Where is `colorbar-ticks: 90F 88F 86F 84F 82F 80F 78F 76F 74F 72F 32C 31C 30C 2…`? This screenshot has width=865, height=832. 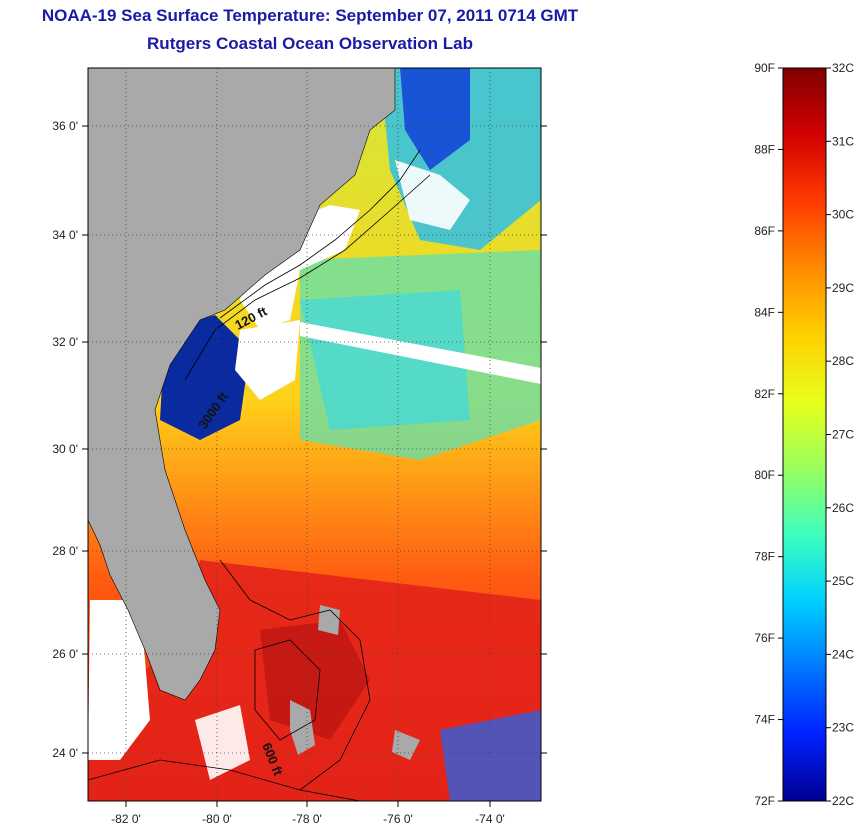 colorbar-ticks: 90F 88F 86F 84F 82F 80F 78F 76F 74F 72F 32C 31C 30C 2… is located at coordinates (804, 434).